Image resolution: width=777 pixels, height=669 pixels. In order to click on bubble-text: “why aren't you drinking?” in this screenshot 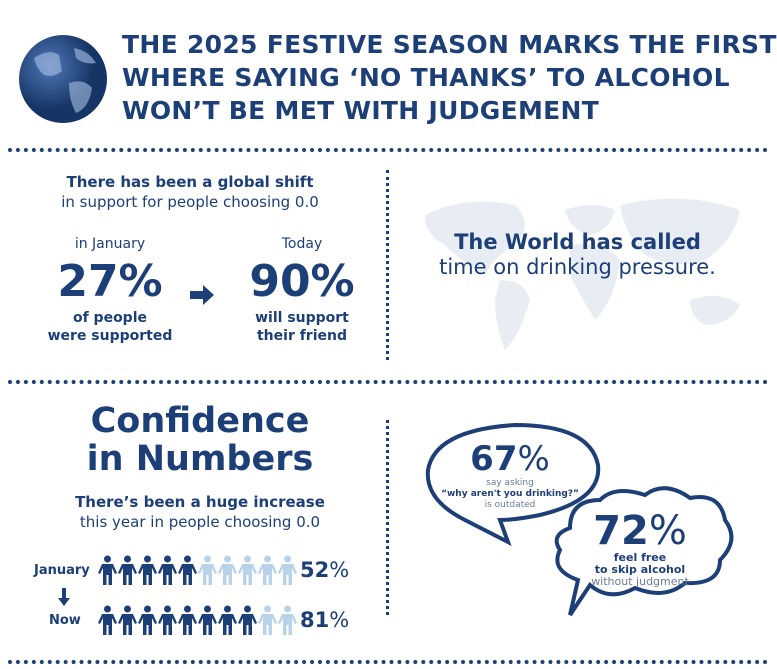, I will do `click(510, 494)`.